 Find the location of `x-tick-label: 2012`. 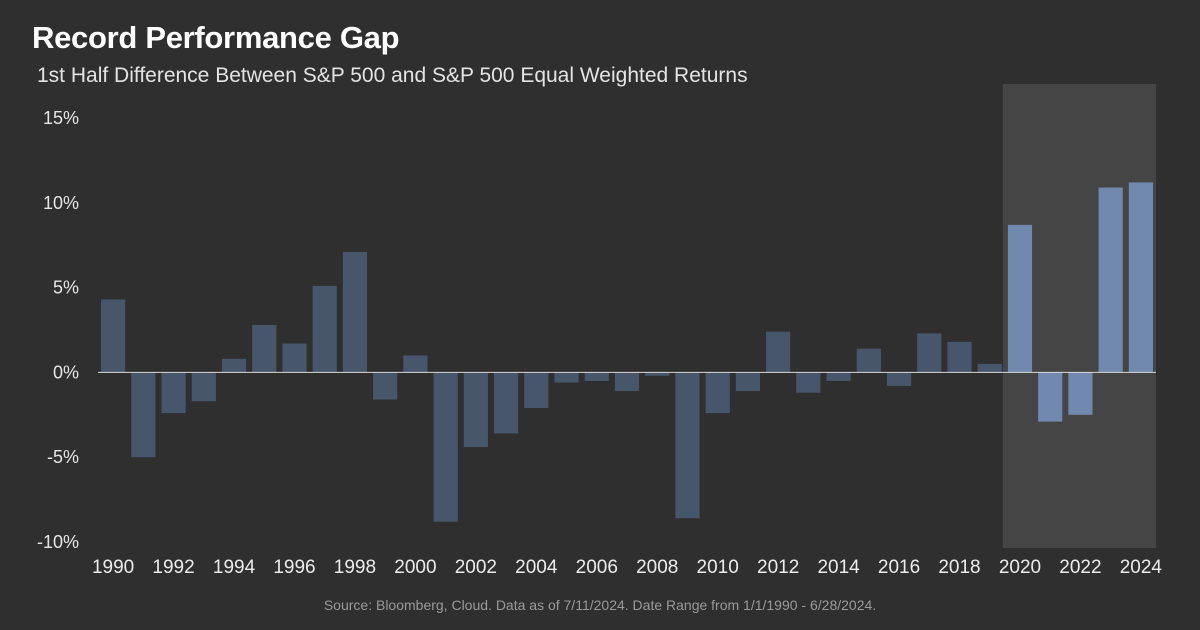

x-tick-label: 2012 is located at coordinates (778, 567).